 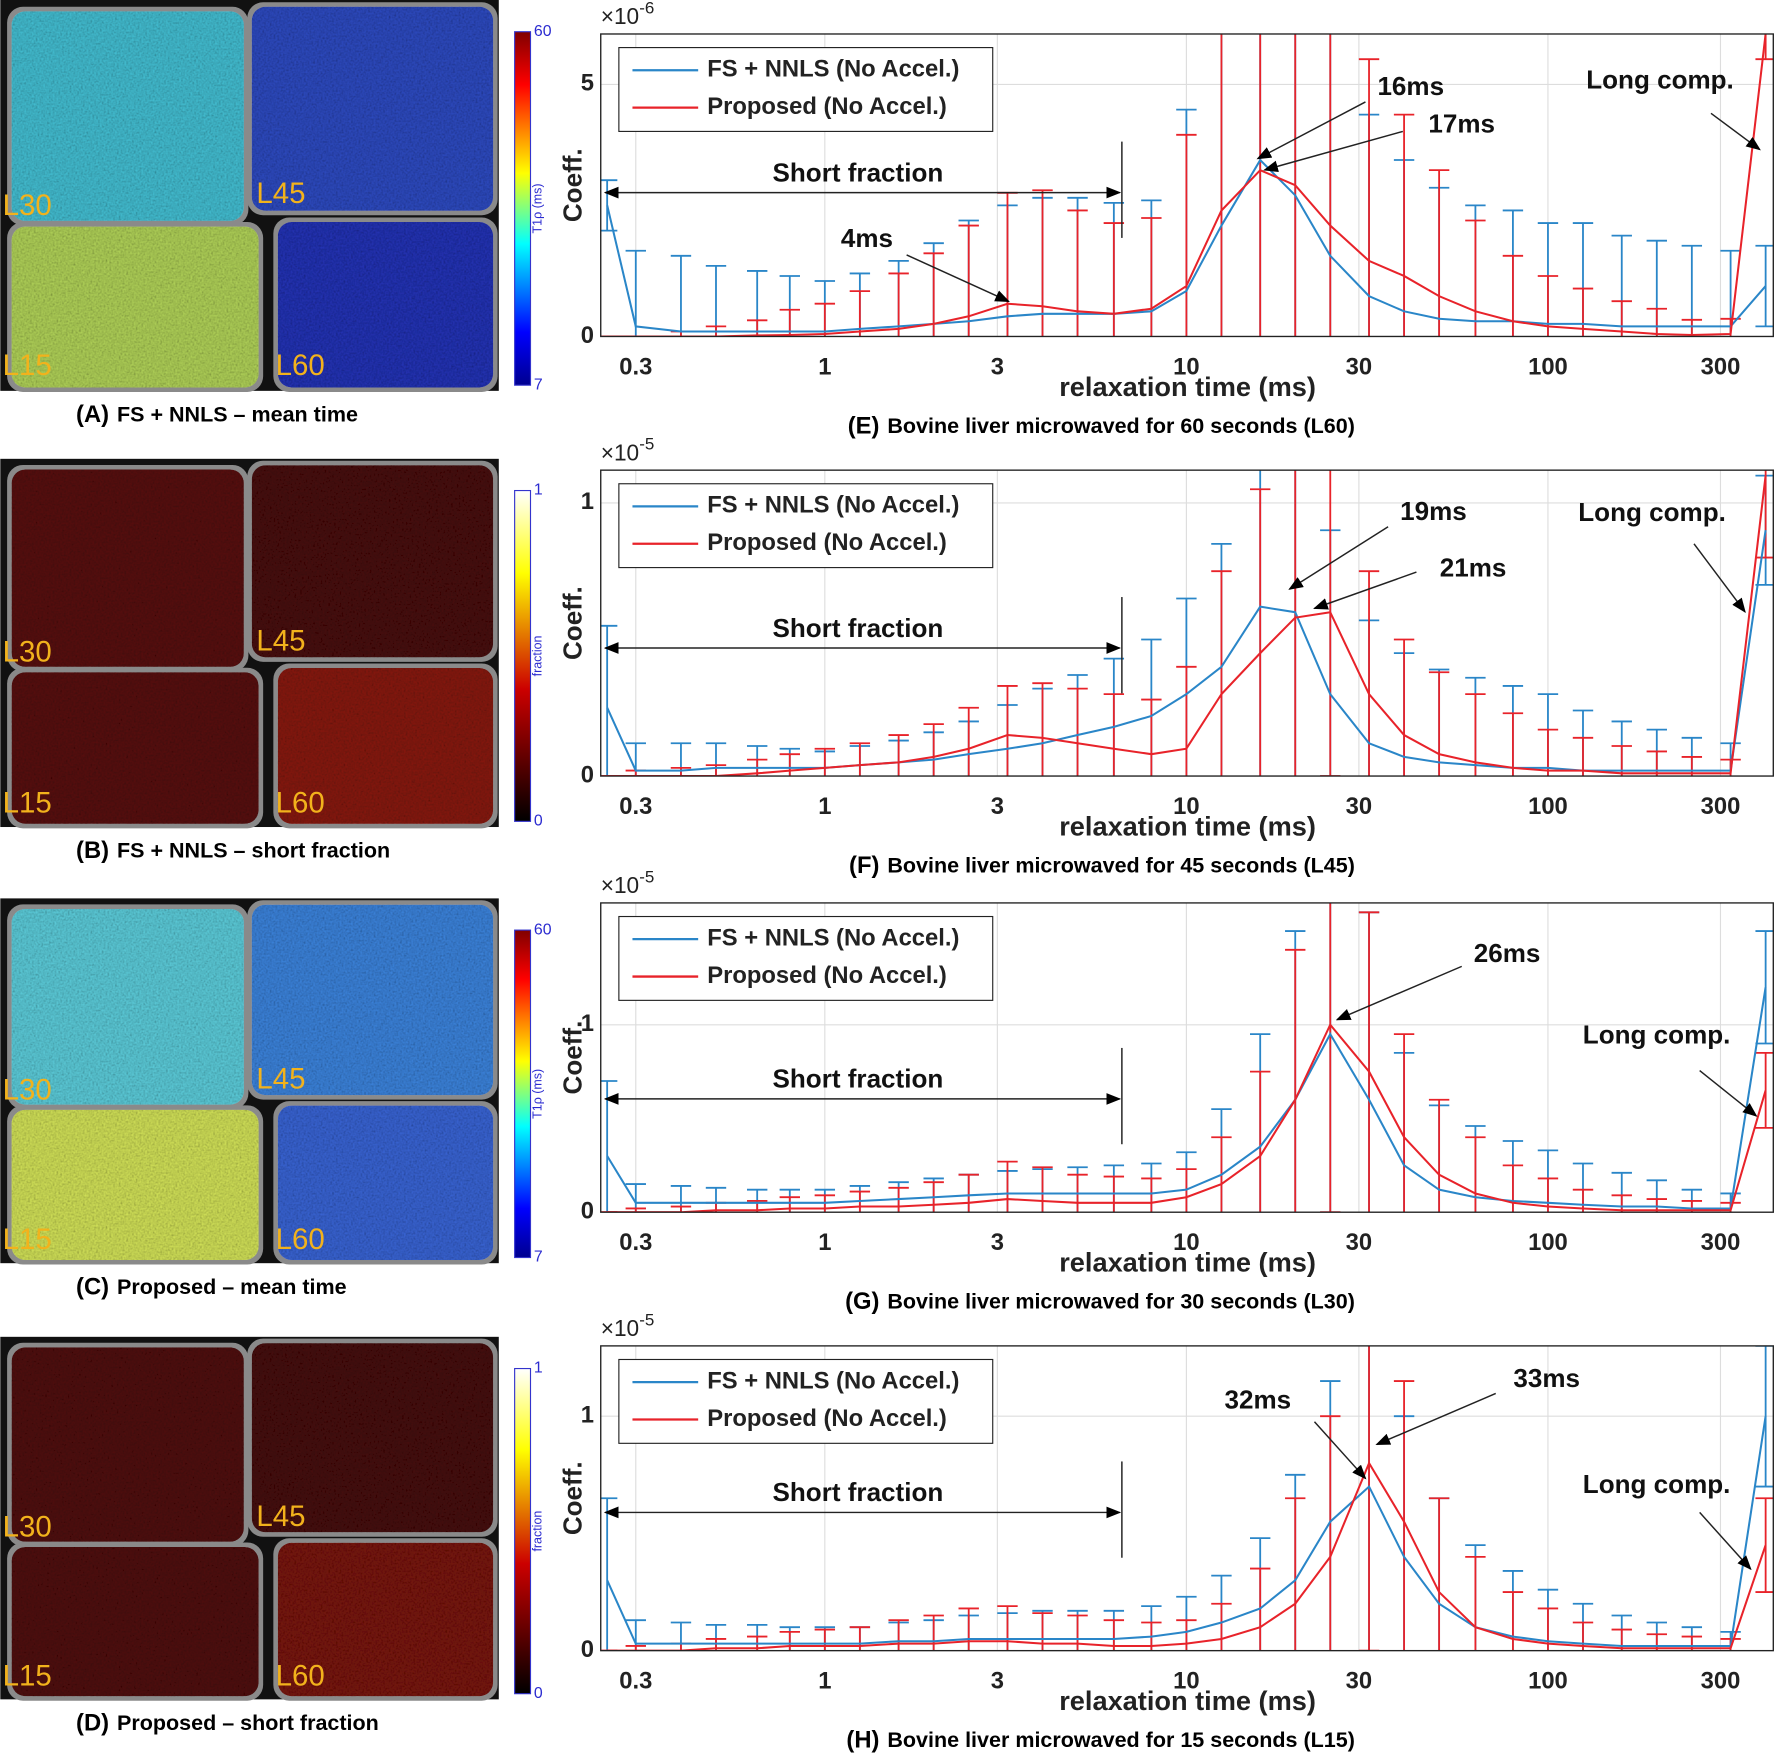 I want to click on legend-label: Proposed (No Accel.), so click(x=827, y=106).